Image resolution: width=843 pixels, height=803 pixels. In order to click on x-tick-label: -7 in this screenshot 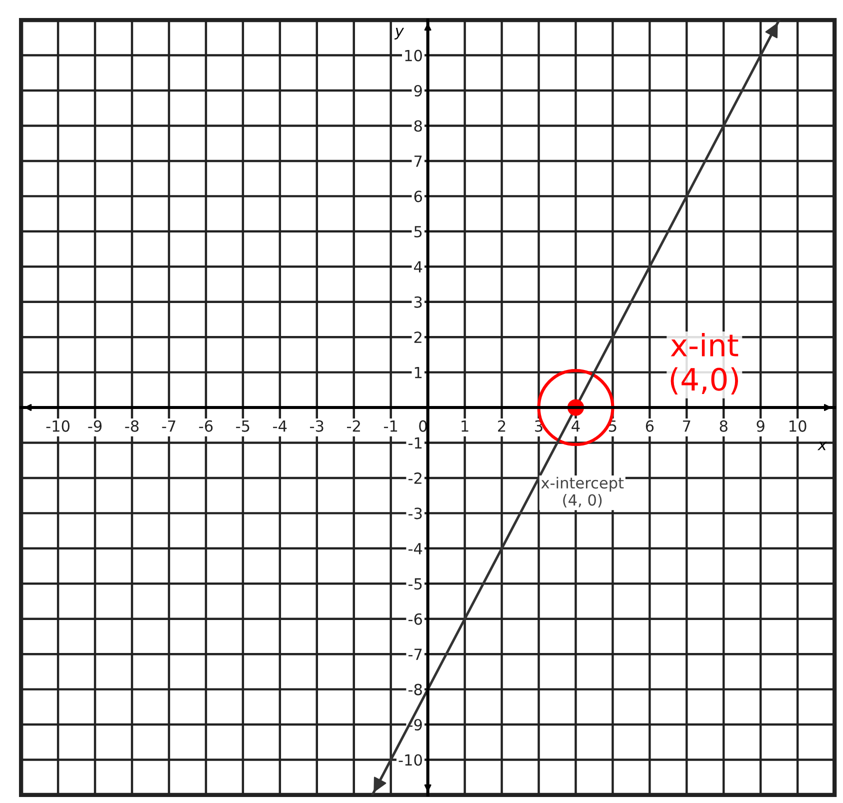, I will do `click(169, 426)`.